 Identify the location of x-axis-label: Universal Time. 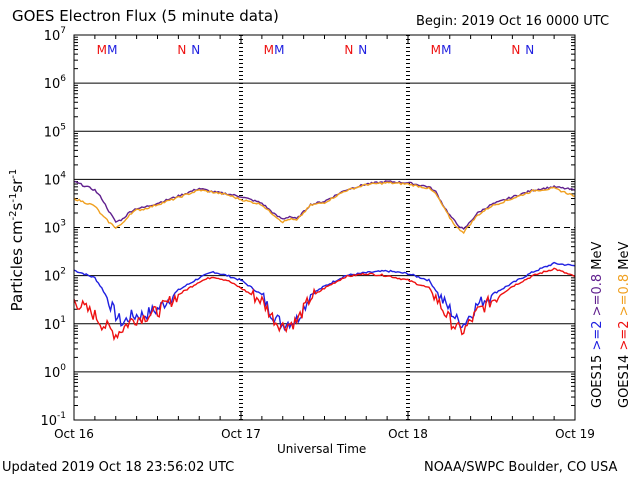
(322, 449).